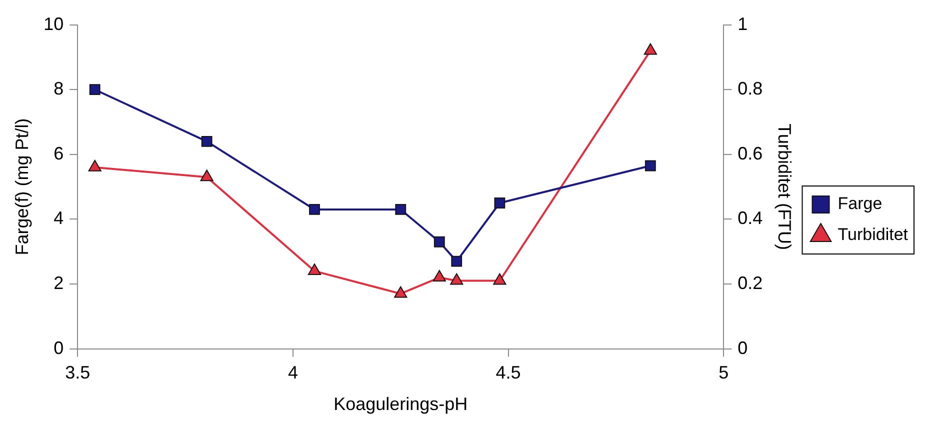 The width and height of the screenshot is (936, 430). What do you see at coordinates (59, 348) in the screenshot?
I see `y-tick-label: 0` at bounding box center [59, 348].